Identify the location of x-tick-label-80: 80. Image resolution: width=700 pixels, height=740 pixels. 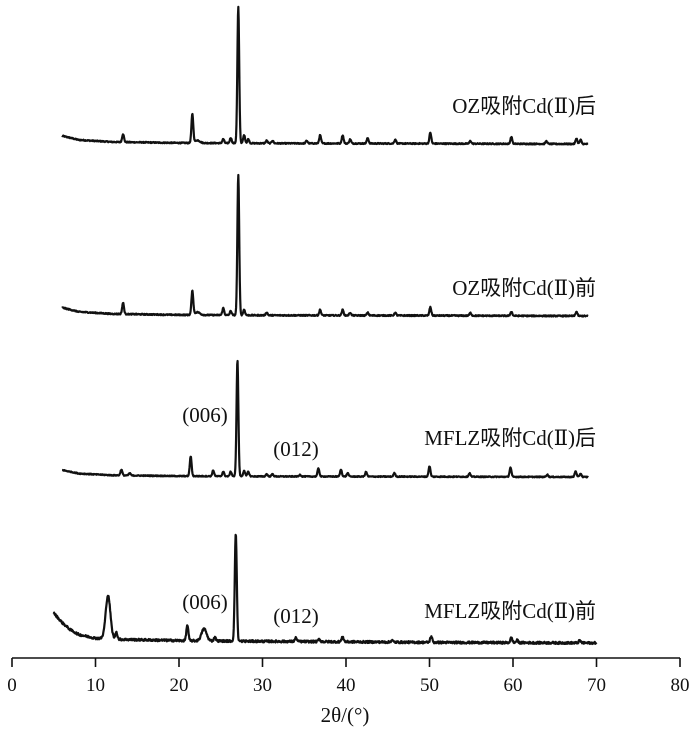
(680, 685).